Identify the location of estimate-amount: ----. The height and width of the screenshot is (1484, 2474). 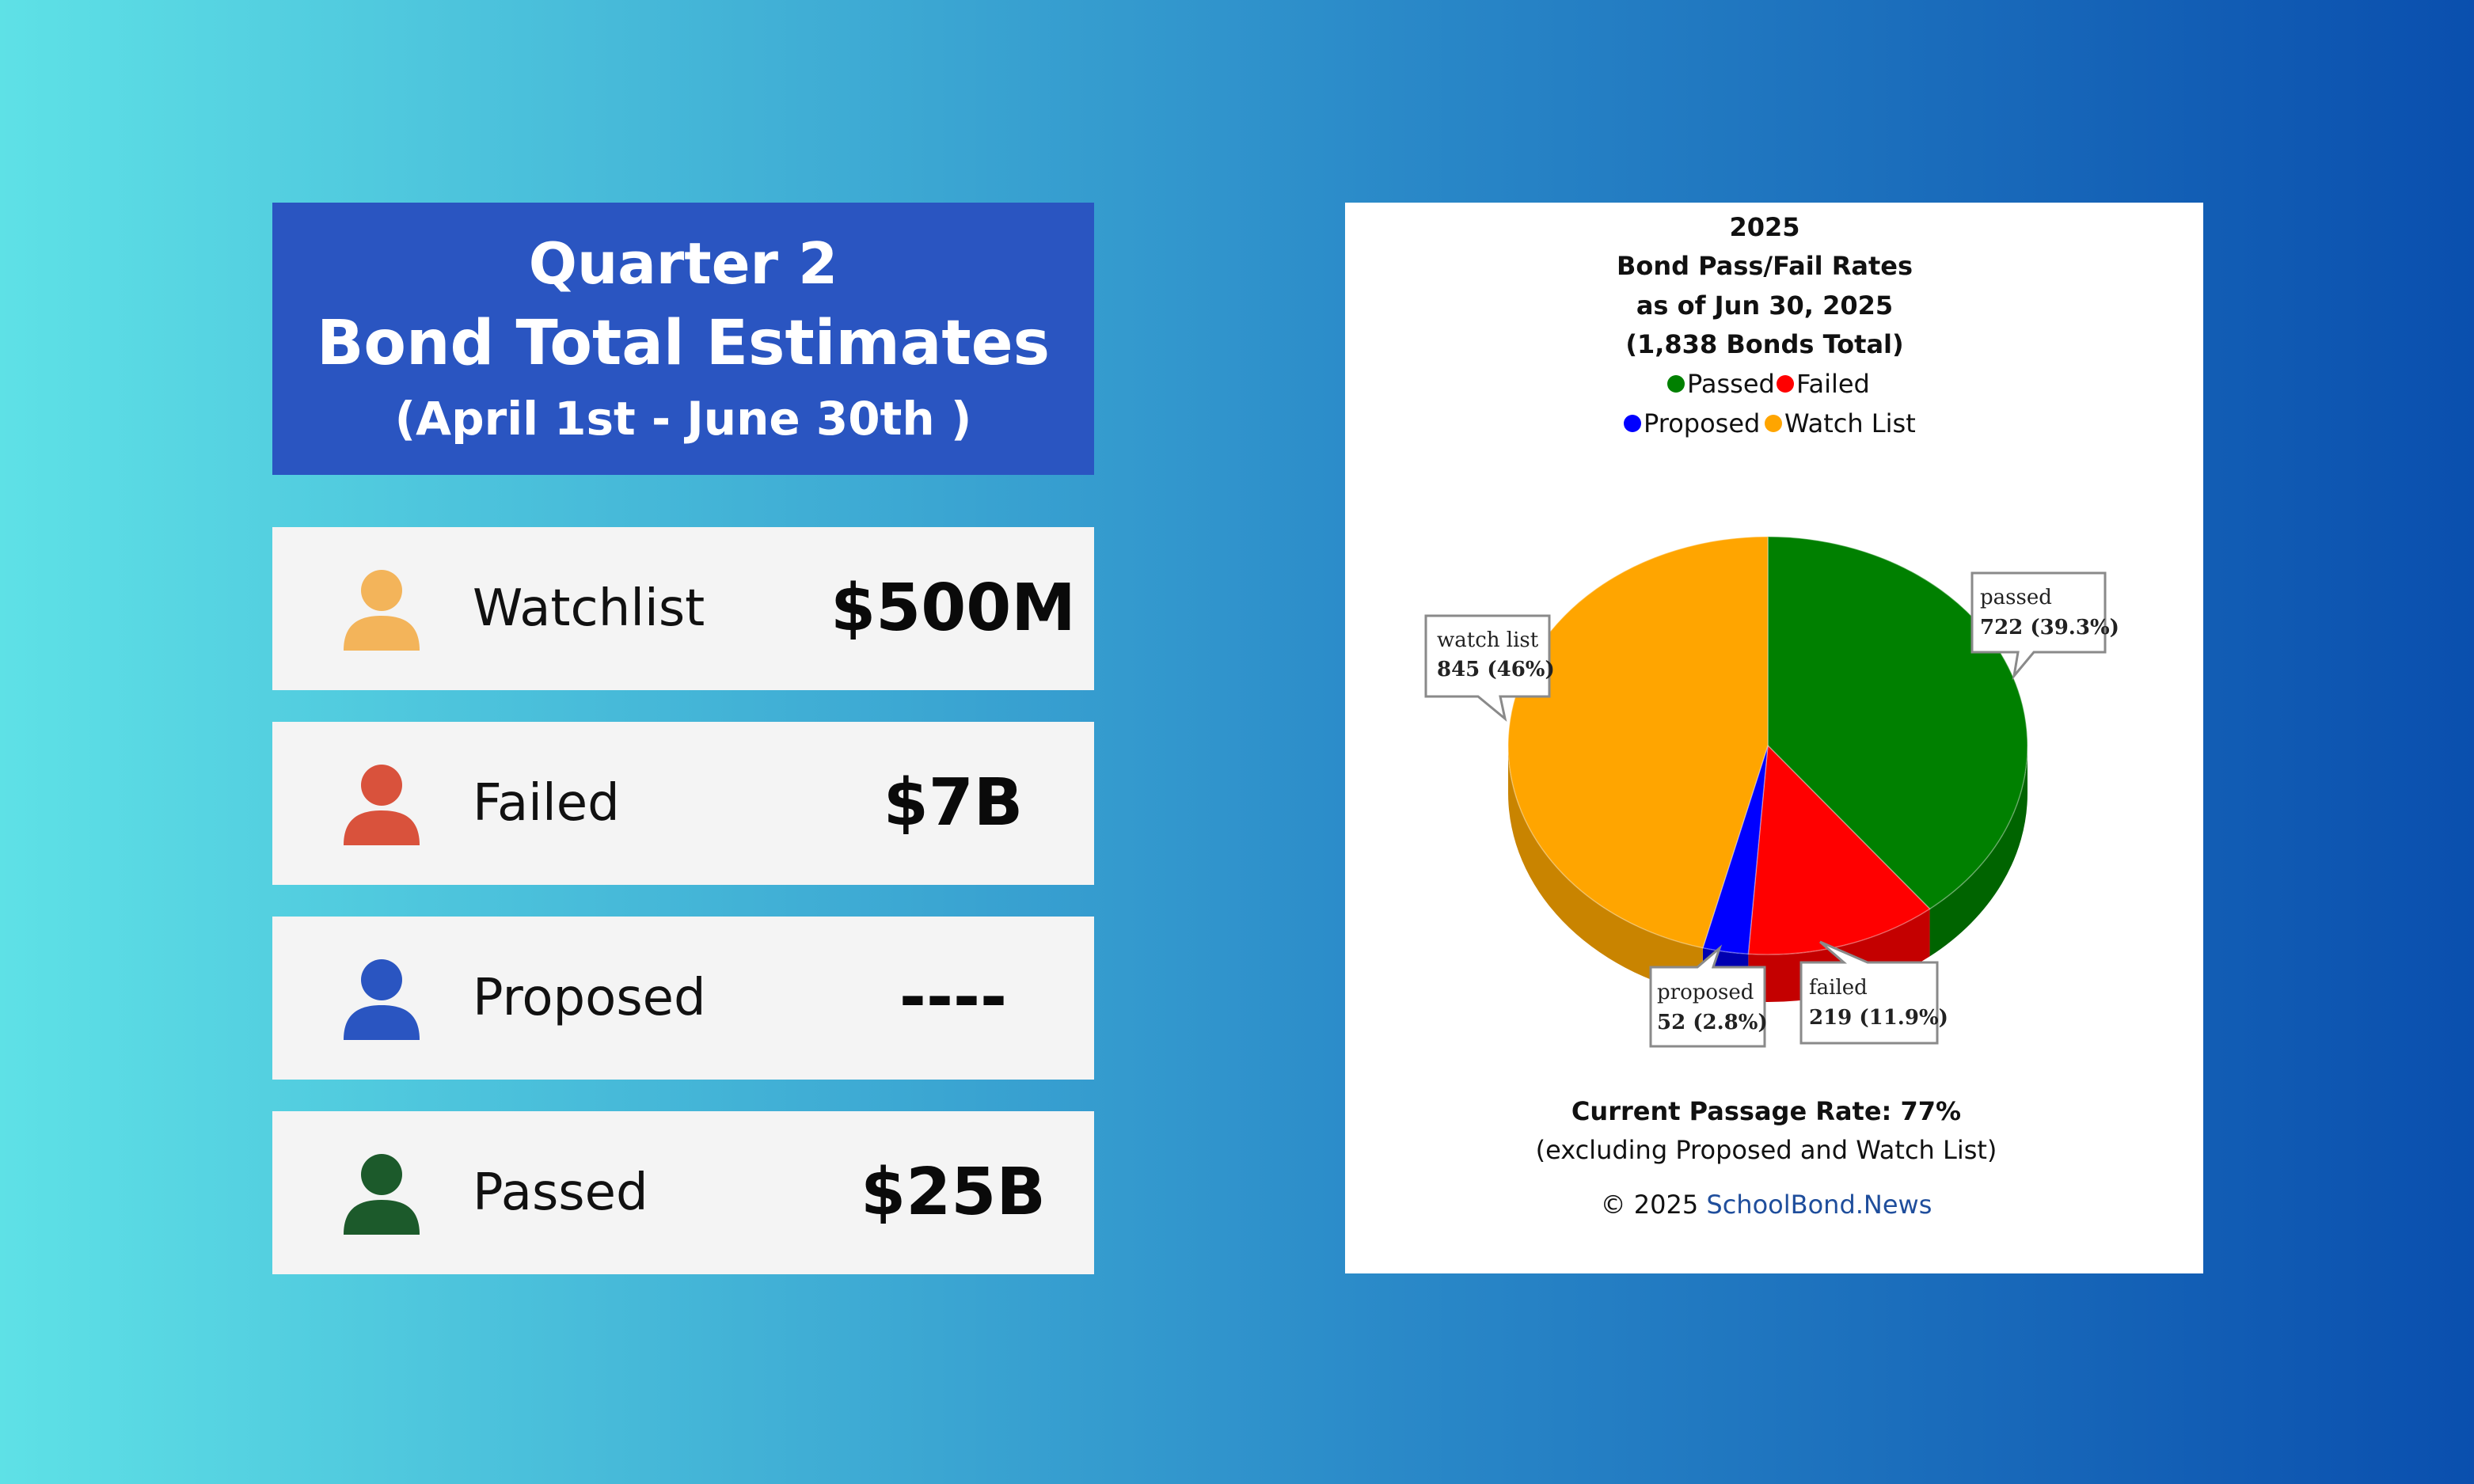
(954, 997).